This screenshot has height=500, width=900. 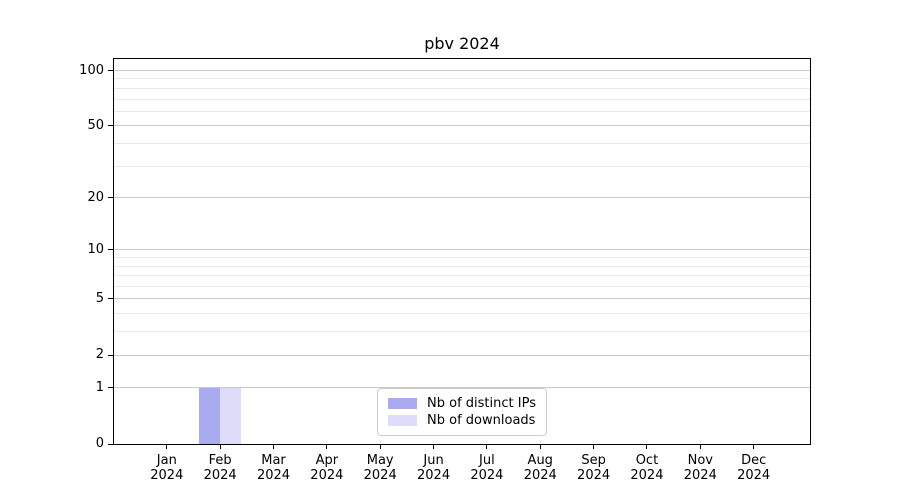 What do you see at coordinates (91, 70) in the screenshot?
I see `y-tick-label: 100` at bounding box center [91, 70].